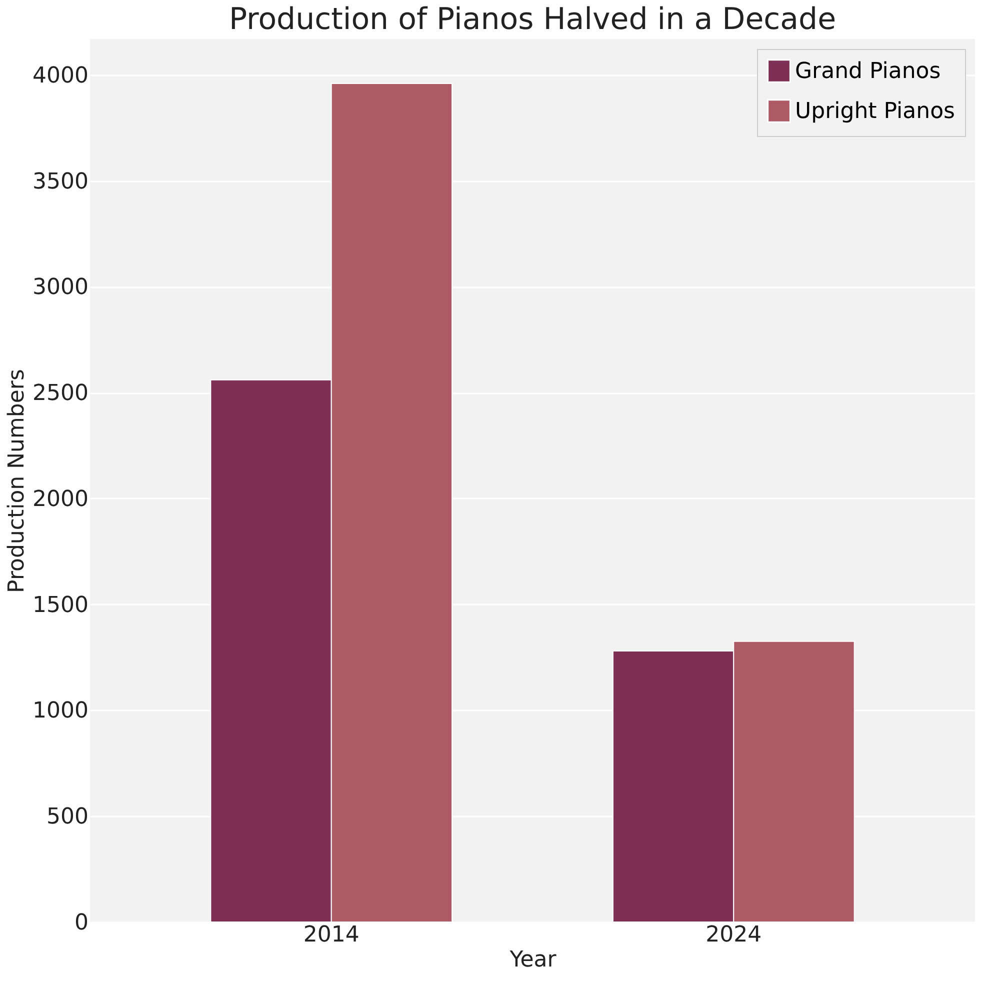 This screenshot has width=987, height=983. What do you see at coordinates (734, 935) in the screenshot?
I see `x-tick-label: 2024` at bounding box center [734, 935].